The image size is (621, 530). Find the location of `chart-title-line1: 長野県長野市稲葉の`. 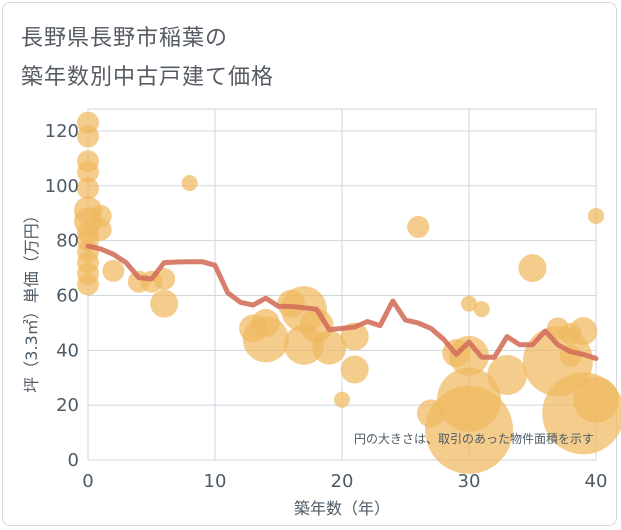

chart-title-line1: 長野県長野市稲葉の is located at coordinates (125, 38).